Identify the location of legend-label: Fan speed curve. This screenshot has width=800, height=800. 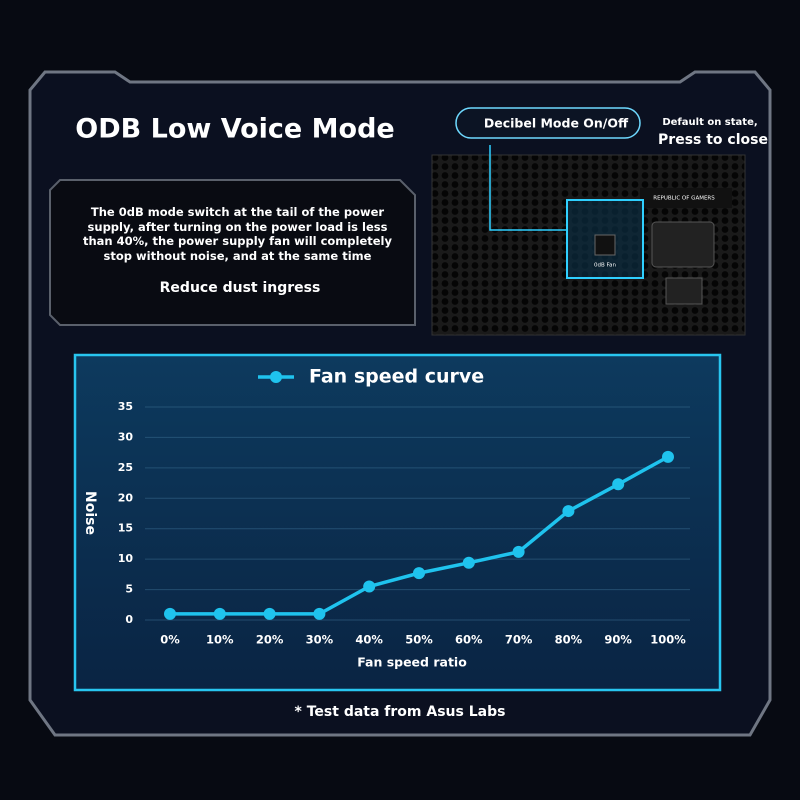
(396, 377).